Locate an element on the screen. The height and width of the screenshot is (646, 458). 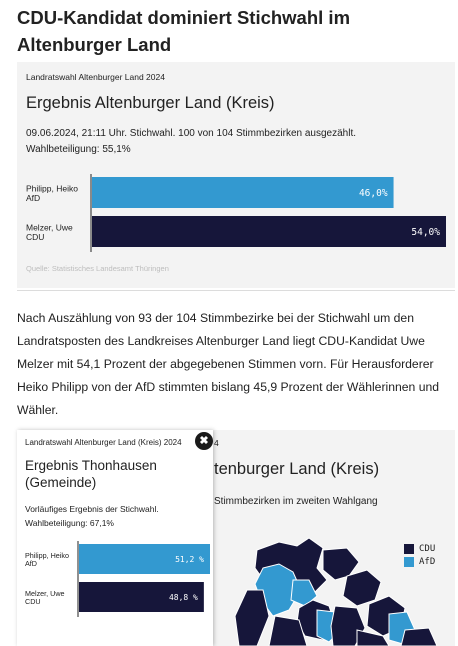
popup-title: Ergebnis Thonhausen (Gemeinde) is located at coordinates (91, 474).